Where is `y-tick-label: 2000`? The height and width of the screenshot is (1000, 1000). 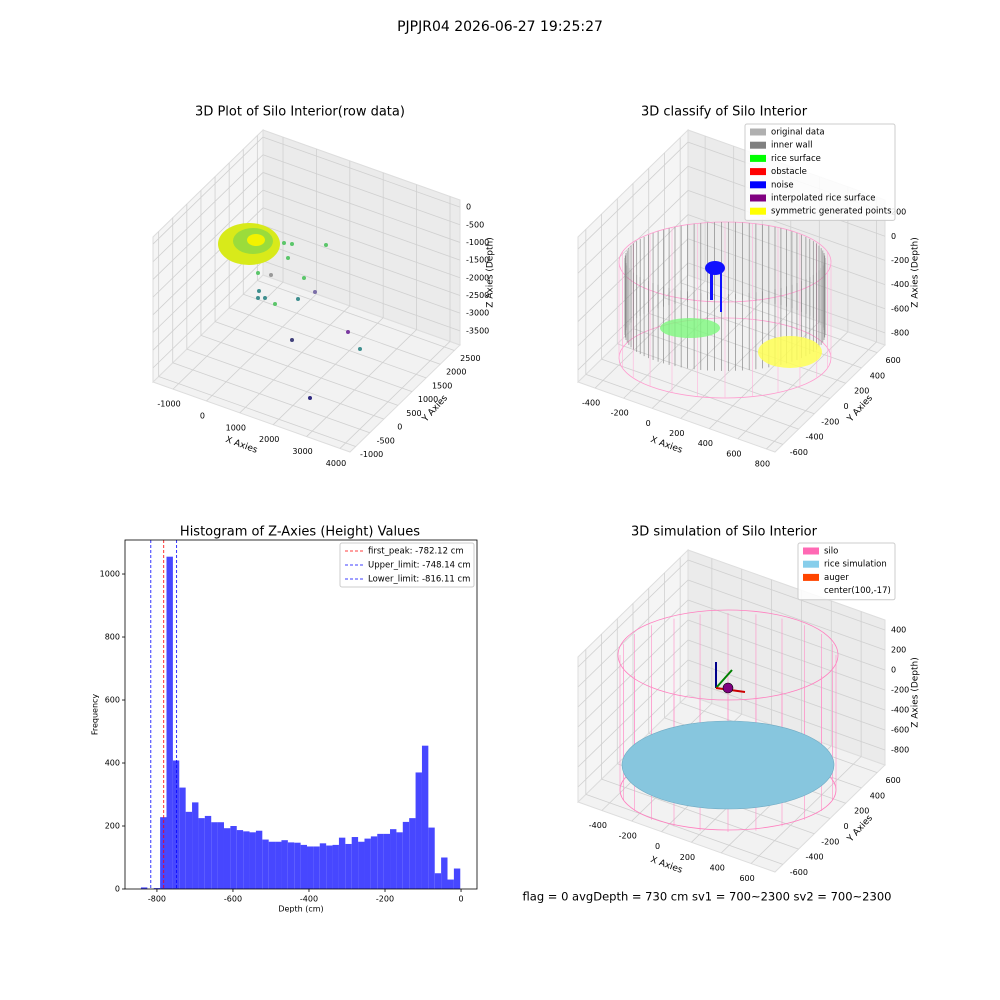 y-tick-label: 2000 is located at coordinates (456, 372).